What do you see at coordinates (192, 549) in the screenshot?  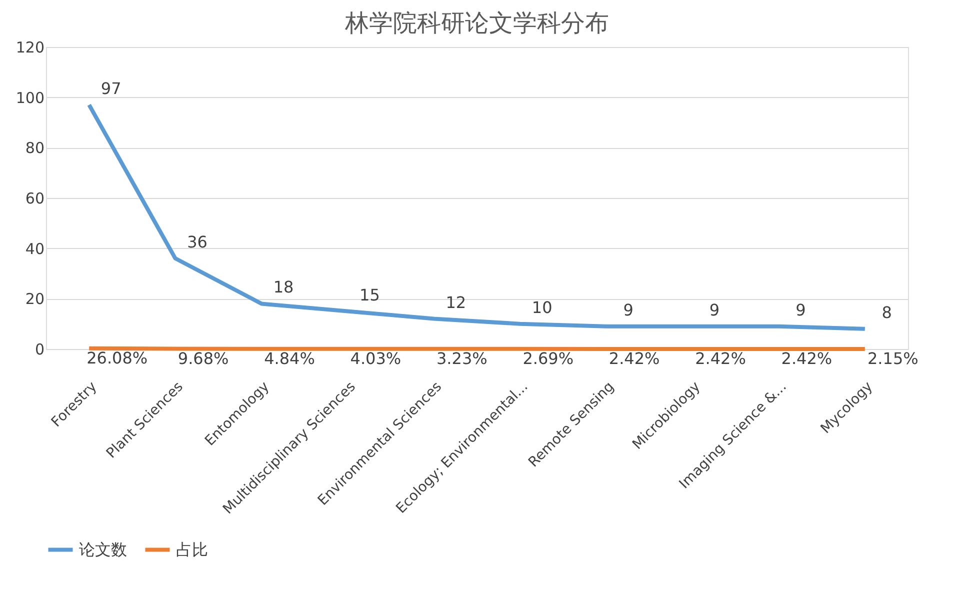 I see `legend-label: 占比` at bounding box center [192, 549].